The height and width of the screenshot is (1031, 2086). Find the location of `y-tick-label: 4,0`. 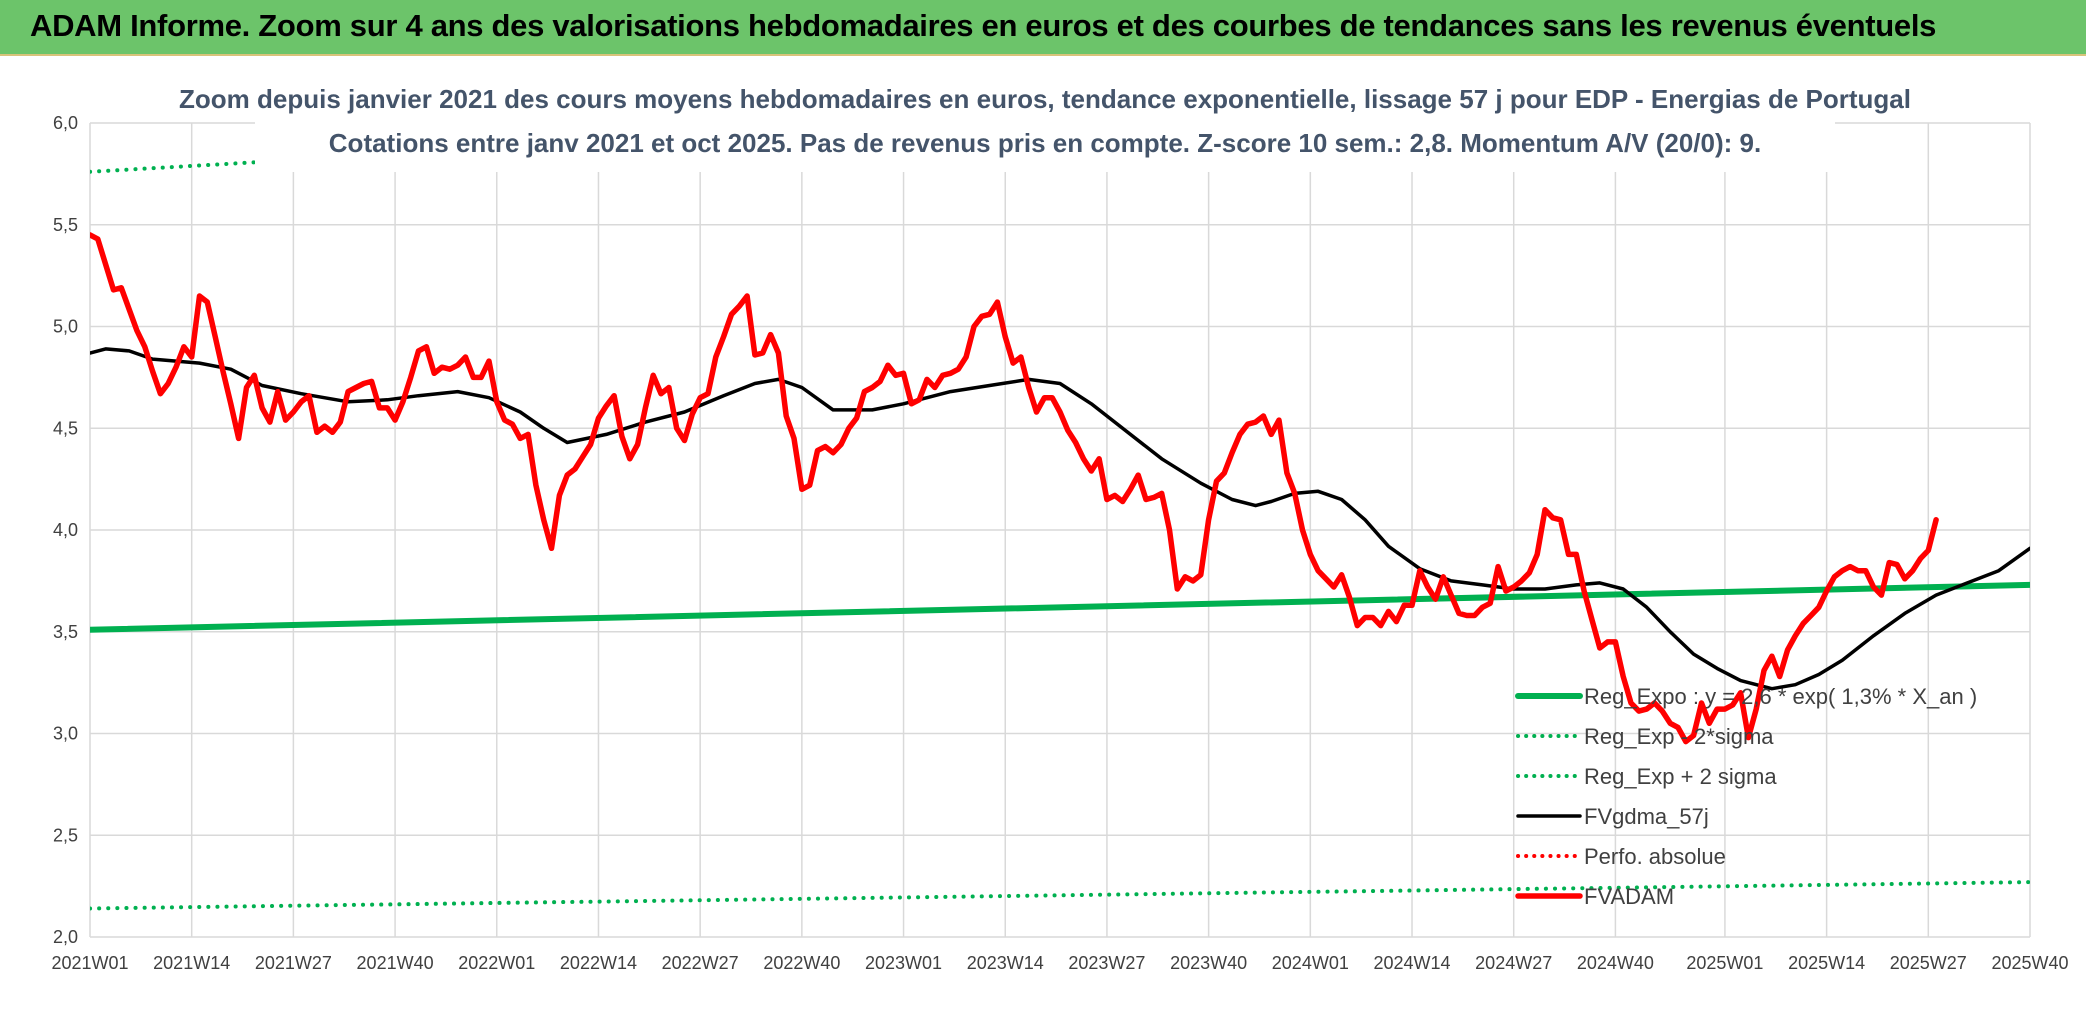

y-tick-label: 4,0 is located at coordinates (65, 530).